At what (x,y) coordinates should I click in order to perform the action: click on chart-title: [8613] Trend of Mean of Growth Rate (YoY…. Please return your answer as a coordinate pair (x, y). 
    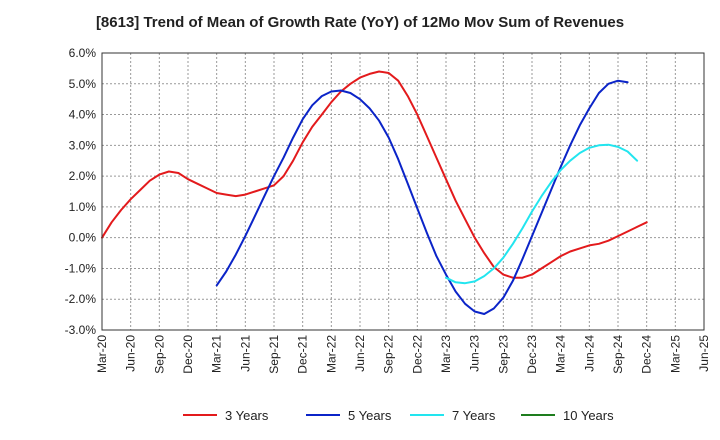
    Looking at the image, I should click on (360, 22).